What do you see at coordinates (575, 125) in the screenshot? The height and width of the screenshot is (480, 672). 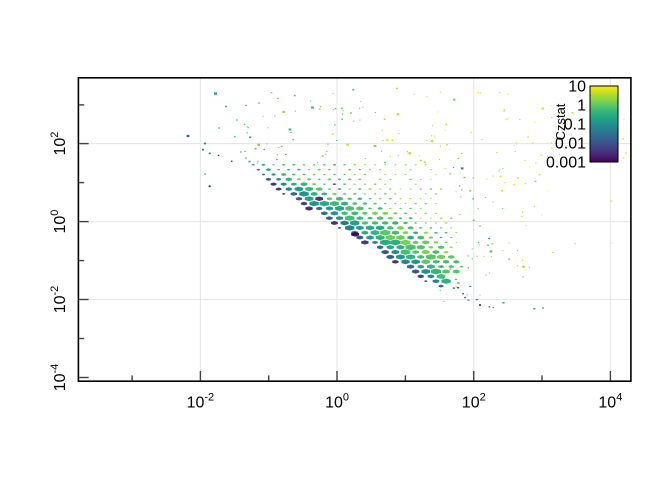 I see `svg-text: 0.1` at bounding box center [575, 125].